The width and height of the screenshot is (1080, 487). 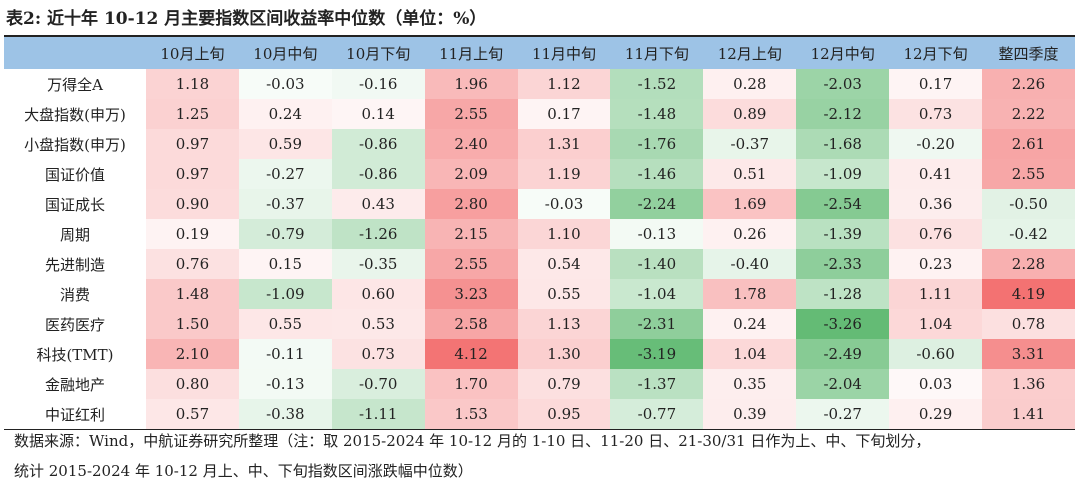 I want to click on value-cell: 0.03, so click(x=936, y=384).